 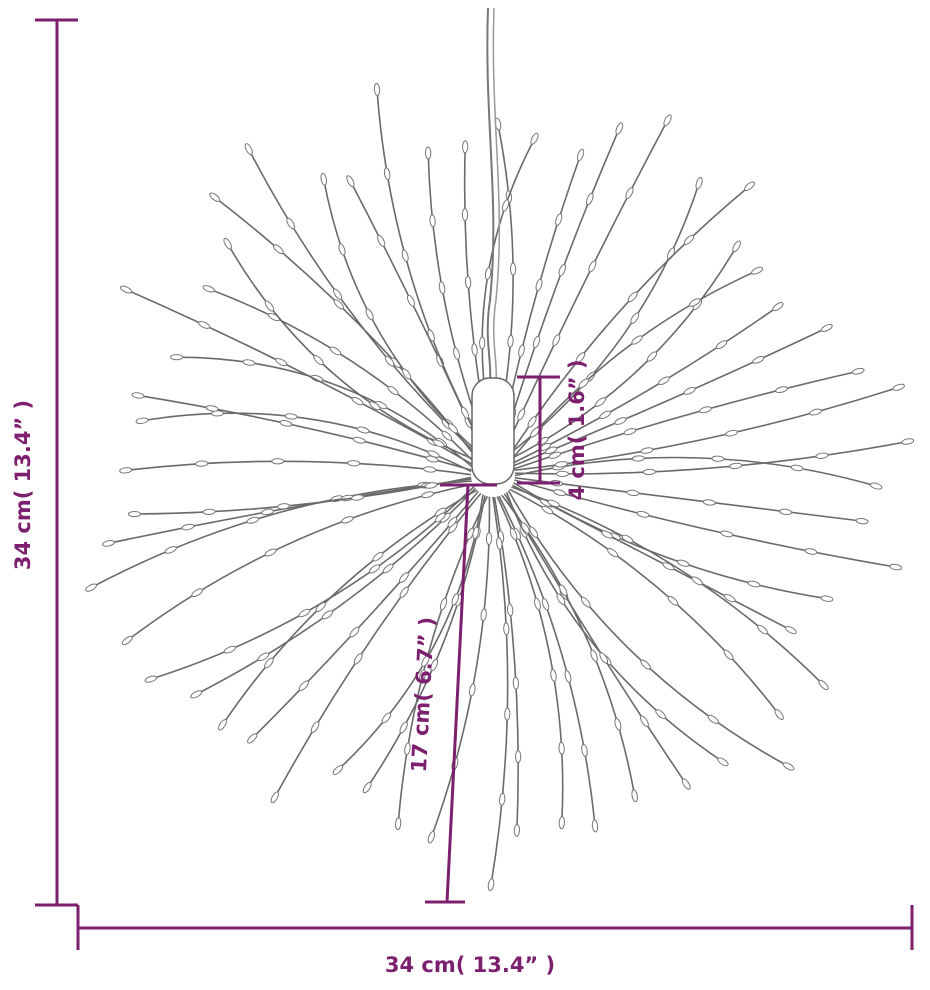 I want to click on width-label: 34 cm( 13.4” ), so click(x=470, y=965).